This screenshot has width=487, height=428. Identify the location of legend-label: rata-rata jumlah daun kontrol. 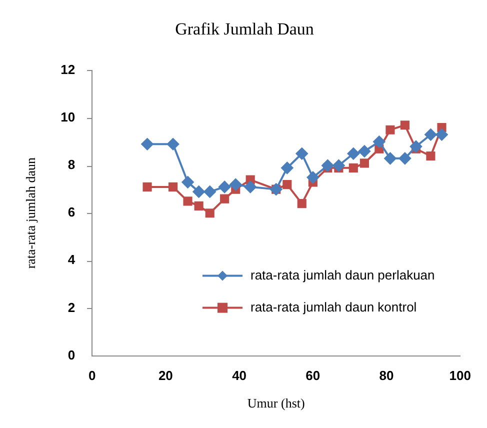
(333, 306).